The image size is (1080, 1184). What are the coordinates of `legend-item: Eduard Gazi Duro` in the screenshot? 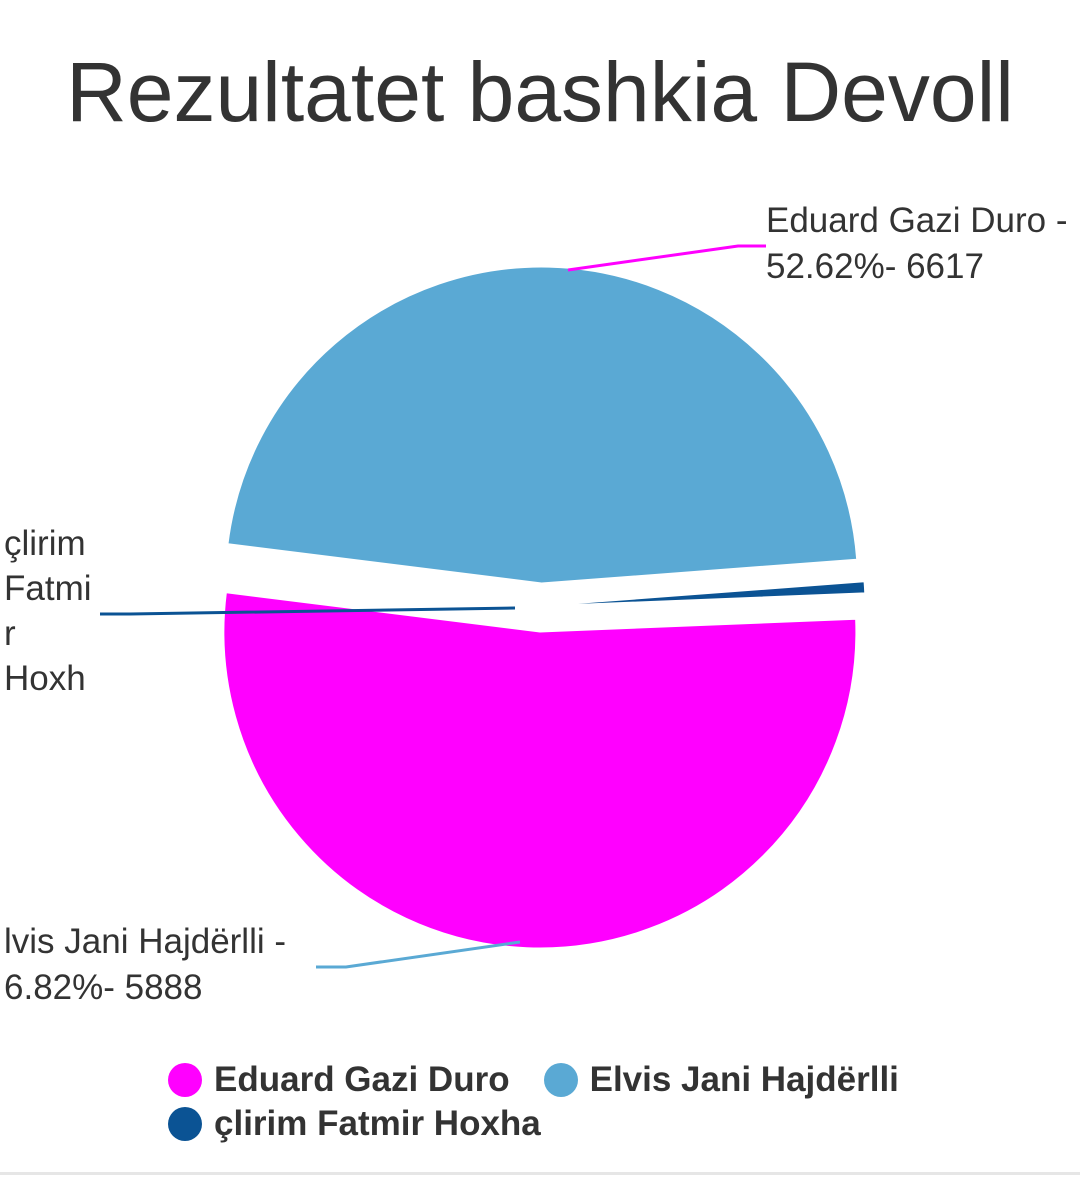 It's located at (339, 1080).